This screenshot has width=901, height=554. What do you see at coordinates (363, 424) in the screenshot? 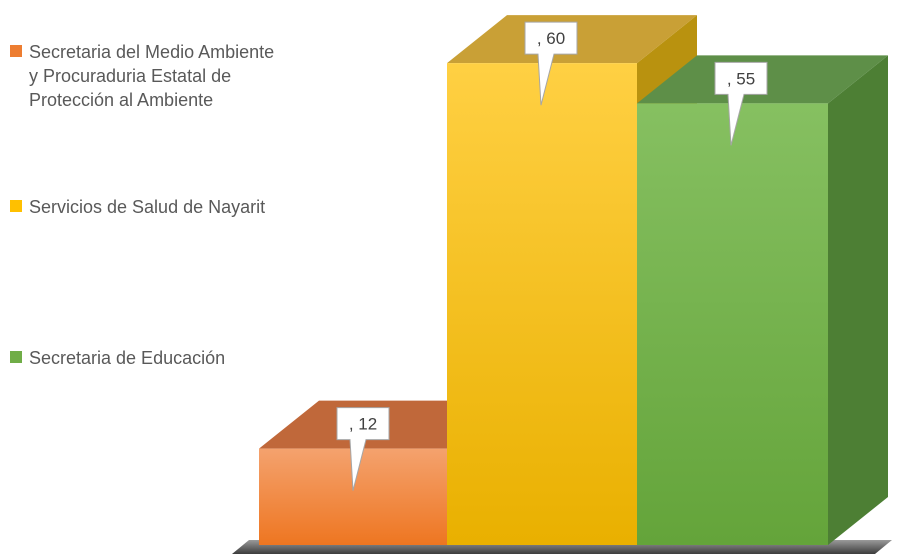
I see `data-label: , 12` at bounding box center [363, 424].